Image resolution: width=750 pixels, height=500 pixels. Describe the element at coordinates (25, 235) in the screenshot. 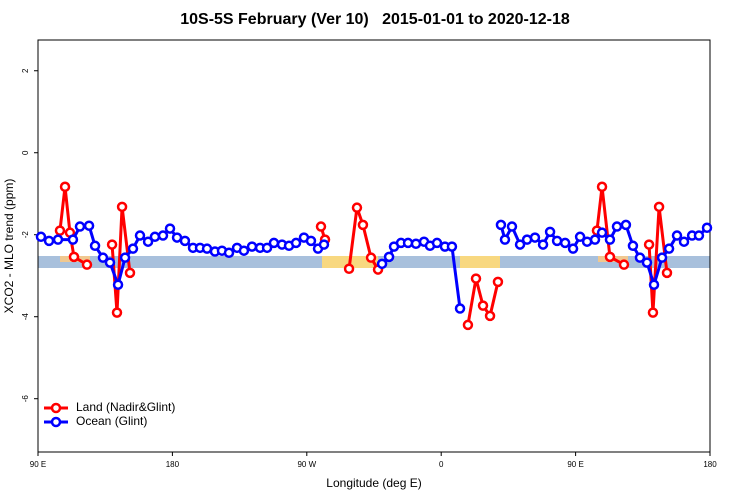

I see `y-tick-label: -2` at that location.